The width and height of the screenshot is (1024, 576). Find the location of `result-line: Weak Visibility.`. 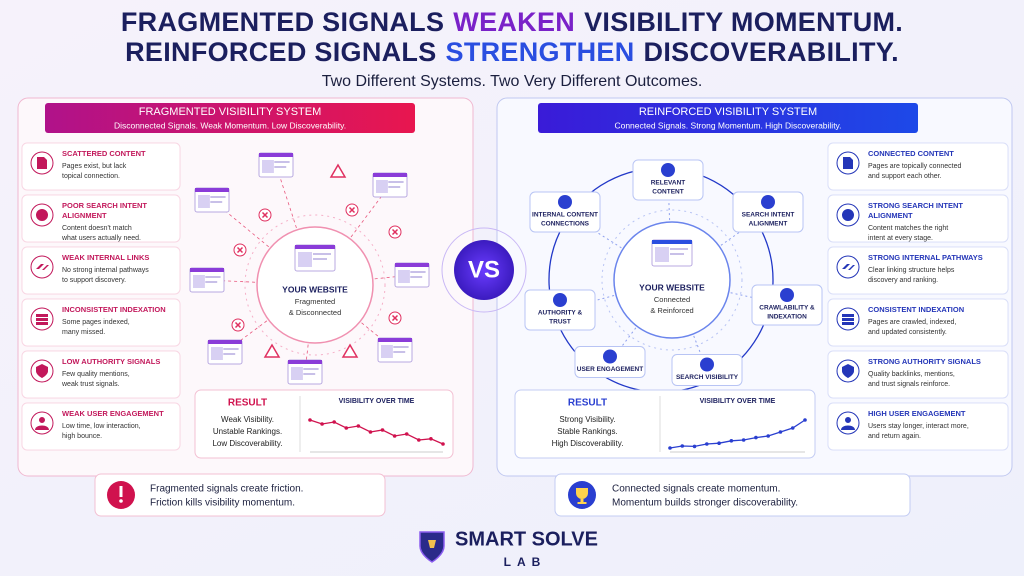

result-line: Weak Visibility. is located at coordinates (247, 419).